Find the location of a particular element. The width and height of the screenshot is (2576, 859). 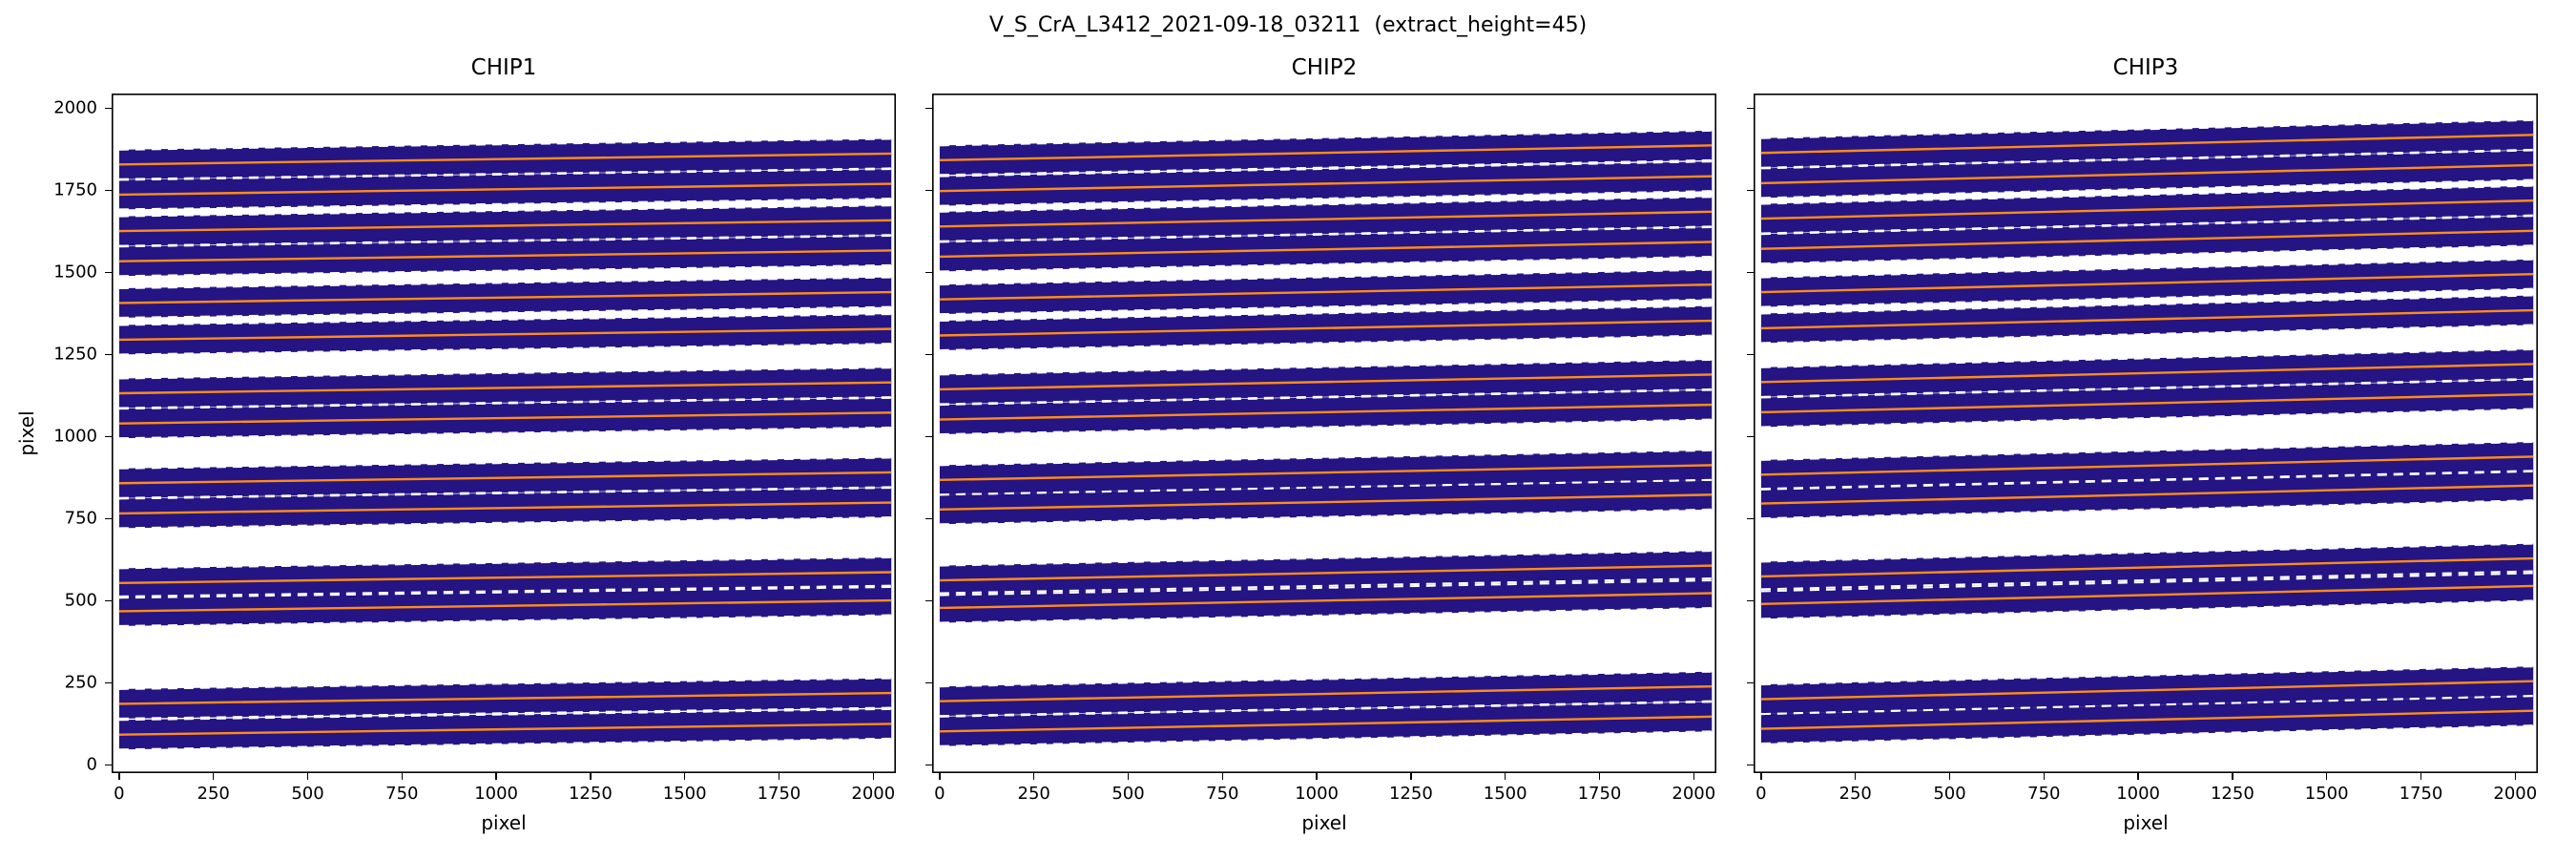

y-tick-label: 250 is located at coordinates (80, 682).